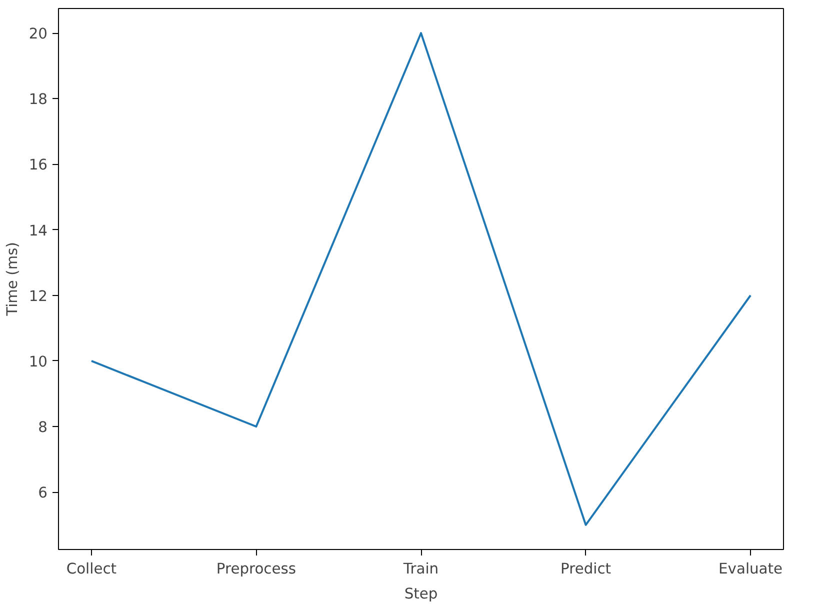 The image size is (813, 605). Describe the element at coordinates (38, 165) in the screenshot. I see `y-tick-label: 16` at that location.